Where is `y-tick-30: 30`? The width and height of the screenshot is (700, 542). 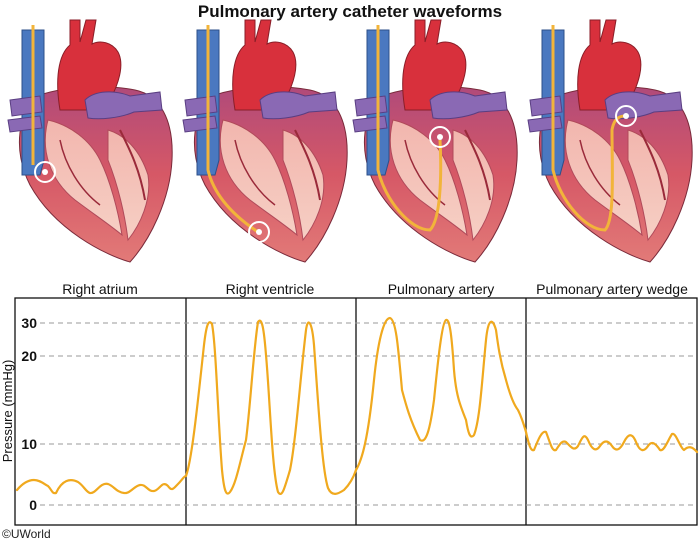
y-tick-30: 30 is located at coordinates (29, 323).